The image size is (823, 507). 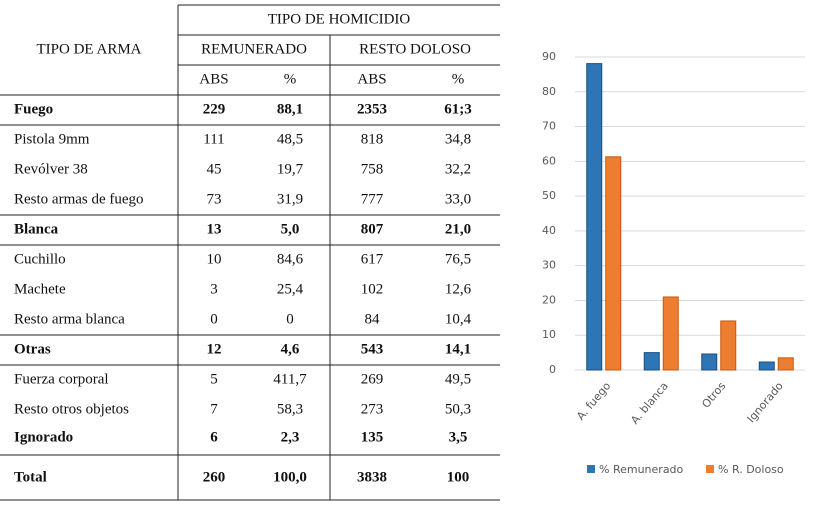 What do you see at coordinates (36, 229) in the screenshot?
I see `row-label: Blanca` at bounding box center [36, 229].